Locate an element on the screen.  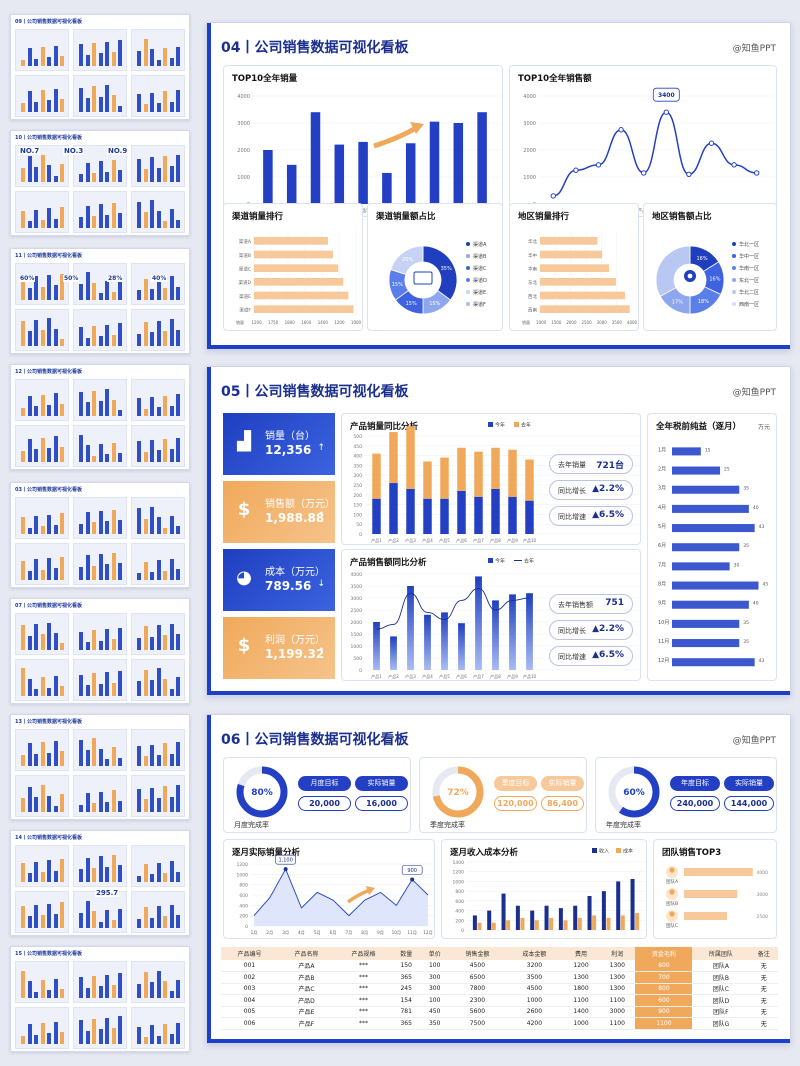
thumbnail-slide: 13丨公司销售数据可视化看板 is located at coordinates (100, 767).